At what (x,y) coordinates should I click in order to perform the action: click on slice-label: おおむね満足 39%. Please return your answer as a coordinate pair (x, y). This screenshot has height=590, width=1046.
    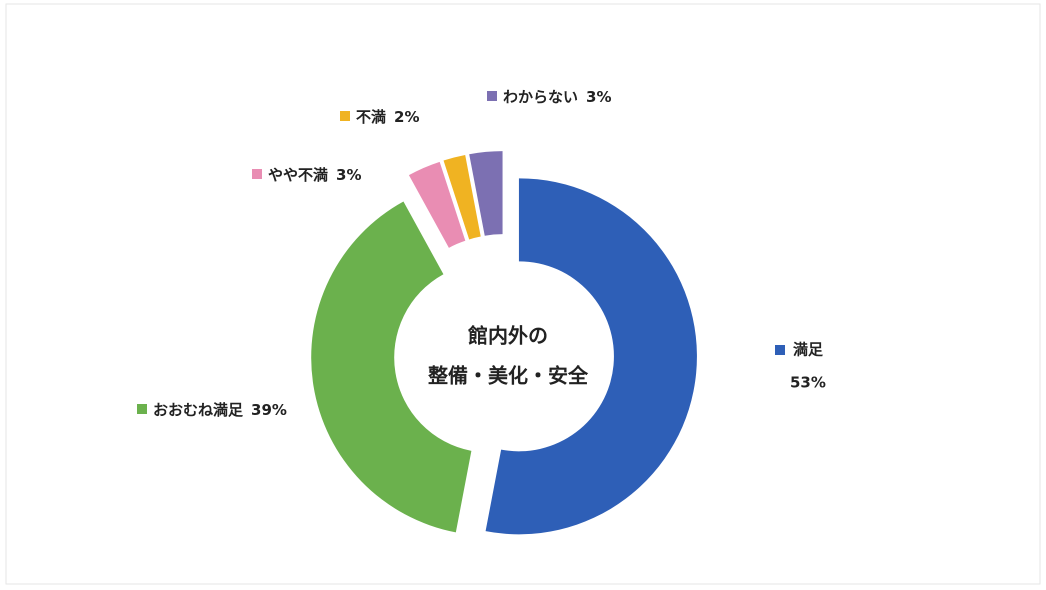
    Looking at the image, I should click on (220, 410).